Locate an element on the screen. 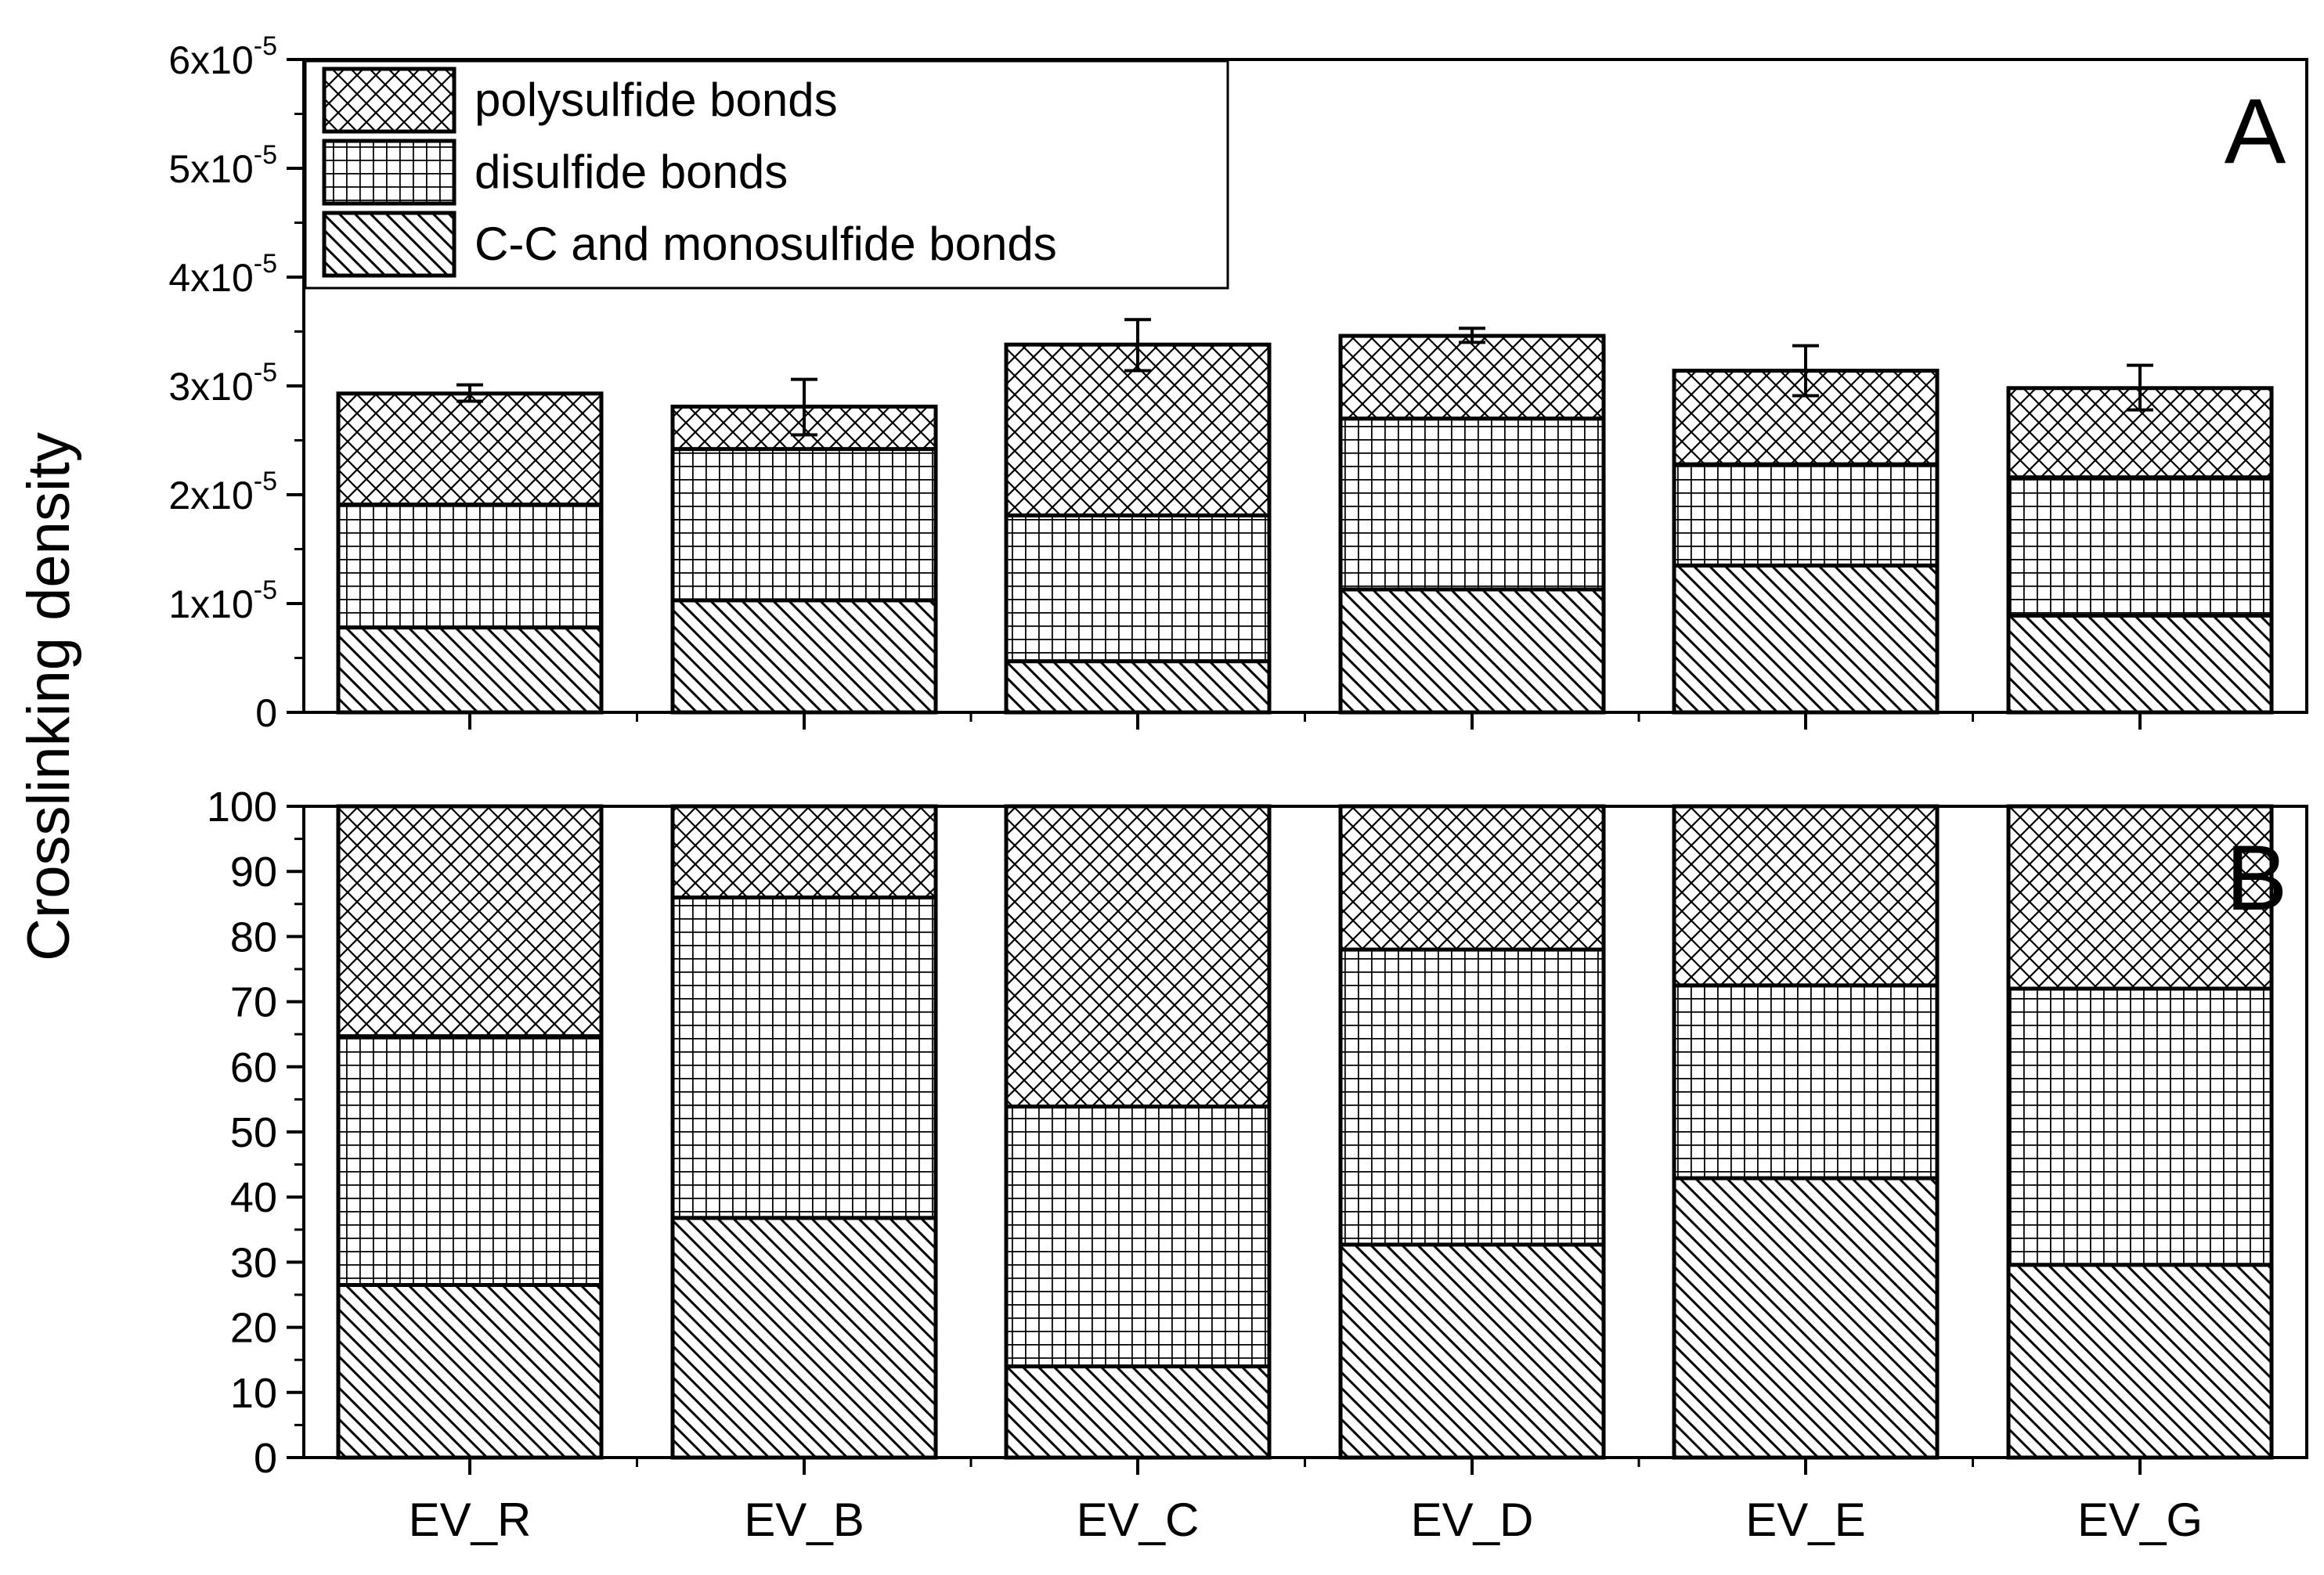 The height and width of the screenshot is (1575, 2324). y-tick-label: 1x10⁻⁵ is located at coordinates (222, 600).